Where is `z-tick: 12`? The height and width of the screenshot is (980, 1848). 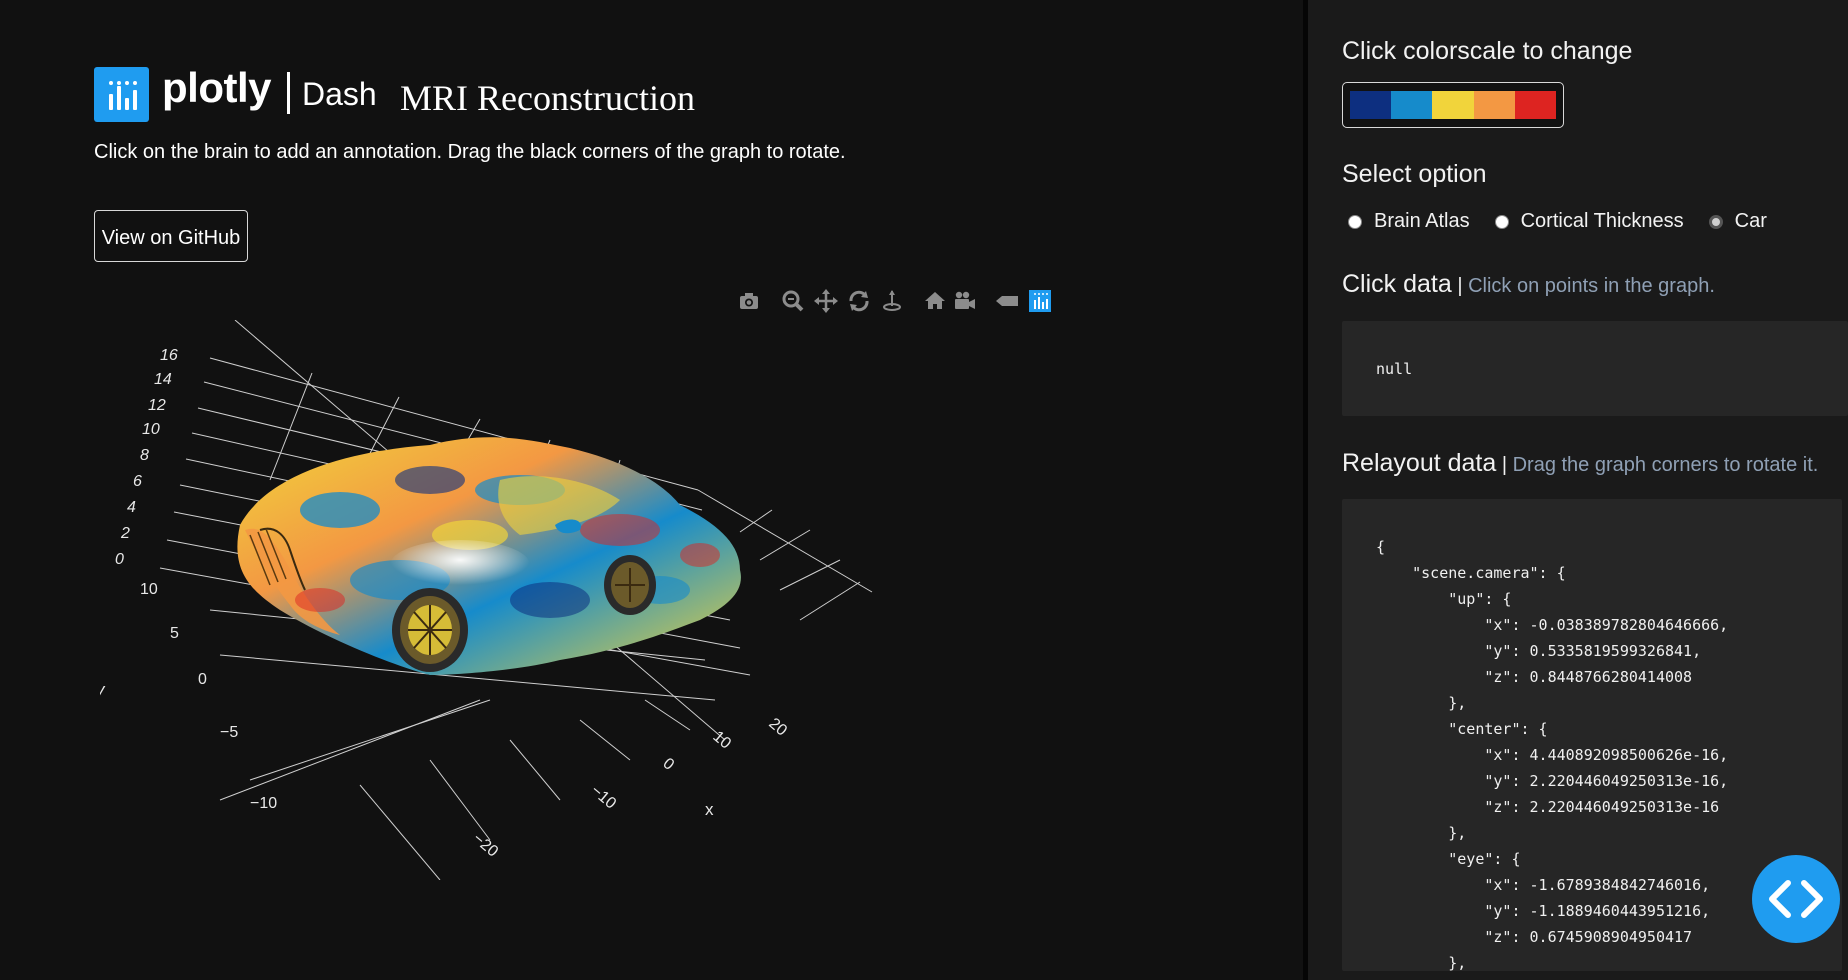 z-tick: 12 is located at coordinates (157, 405).